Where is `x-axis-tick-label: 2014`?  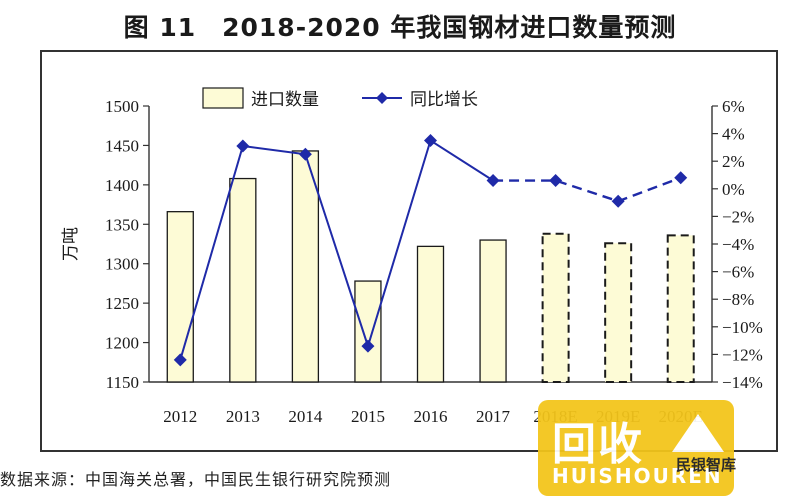 x-axis-tick-label: 2014 is located at coordinates (305, 416).